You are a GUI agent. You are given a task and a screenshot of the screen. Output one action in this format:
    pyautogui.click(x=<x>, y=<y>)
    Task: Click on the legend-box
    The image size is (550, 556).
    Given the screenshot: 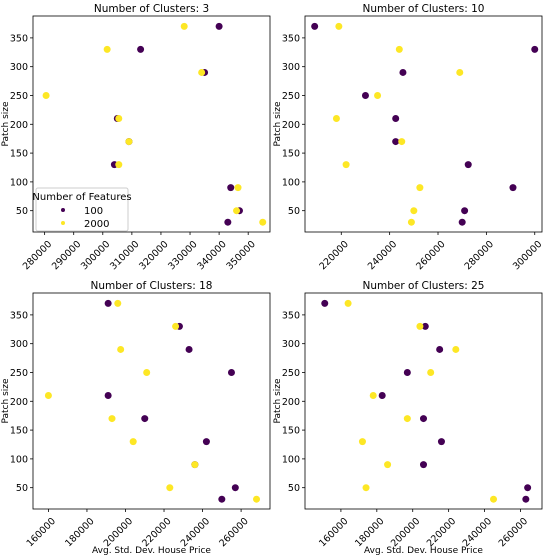 What is the action you would take?
    pyautogui.click(x=82, y=209)
    